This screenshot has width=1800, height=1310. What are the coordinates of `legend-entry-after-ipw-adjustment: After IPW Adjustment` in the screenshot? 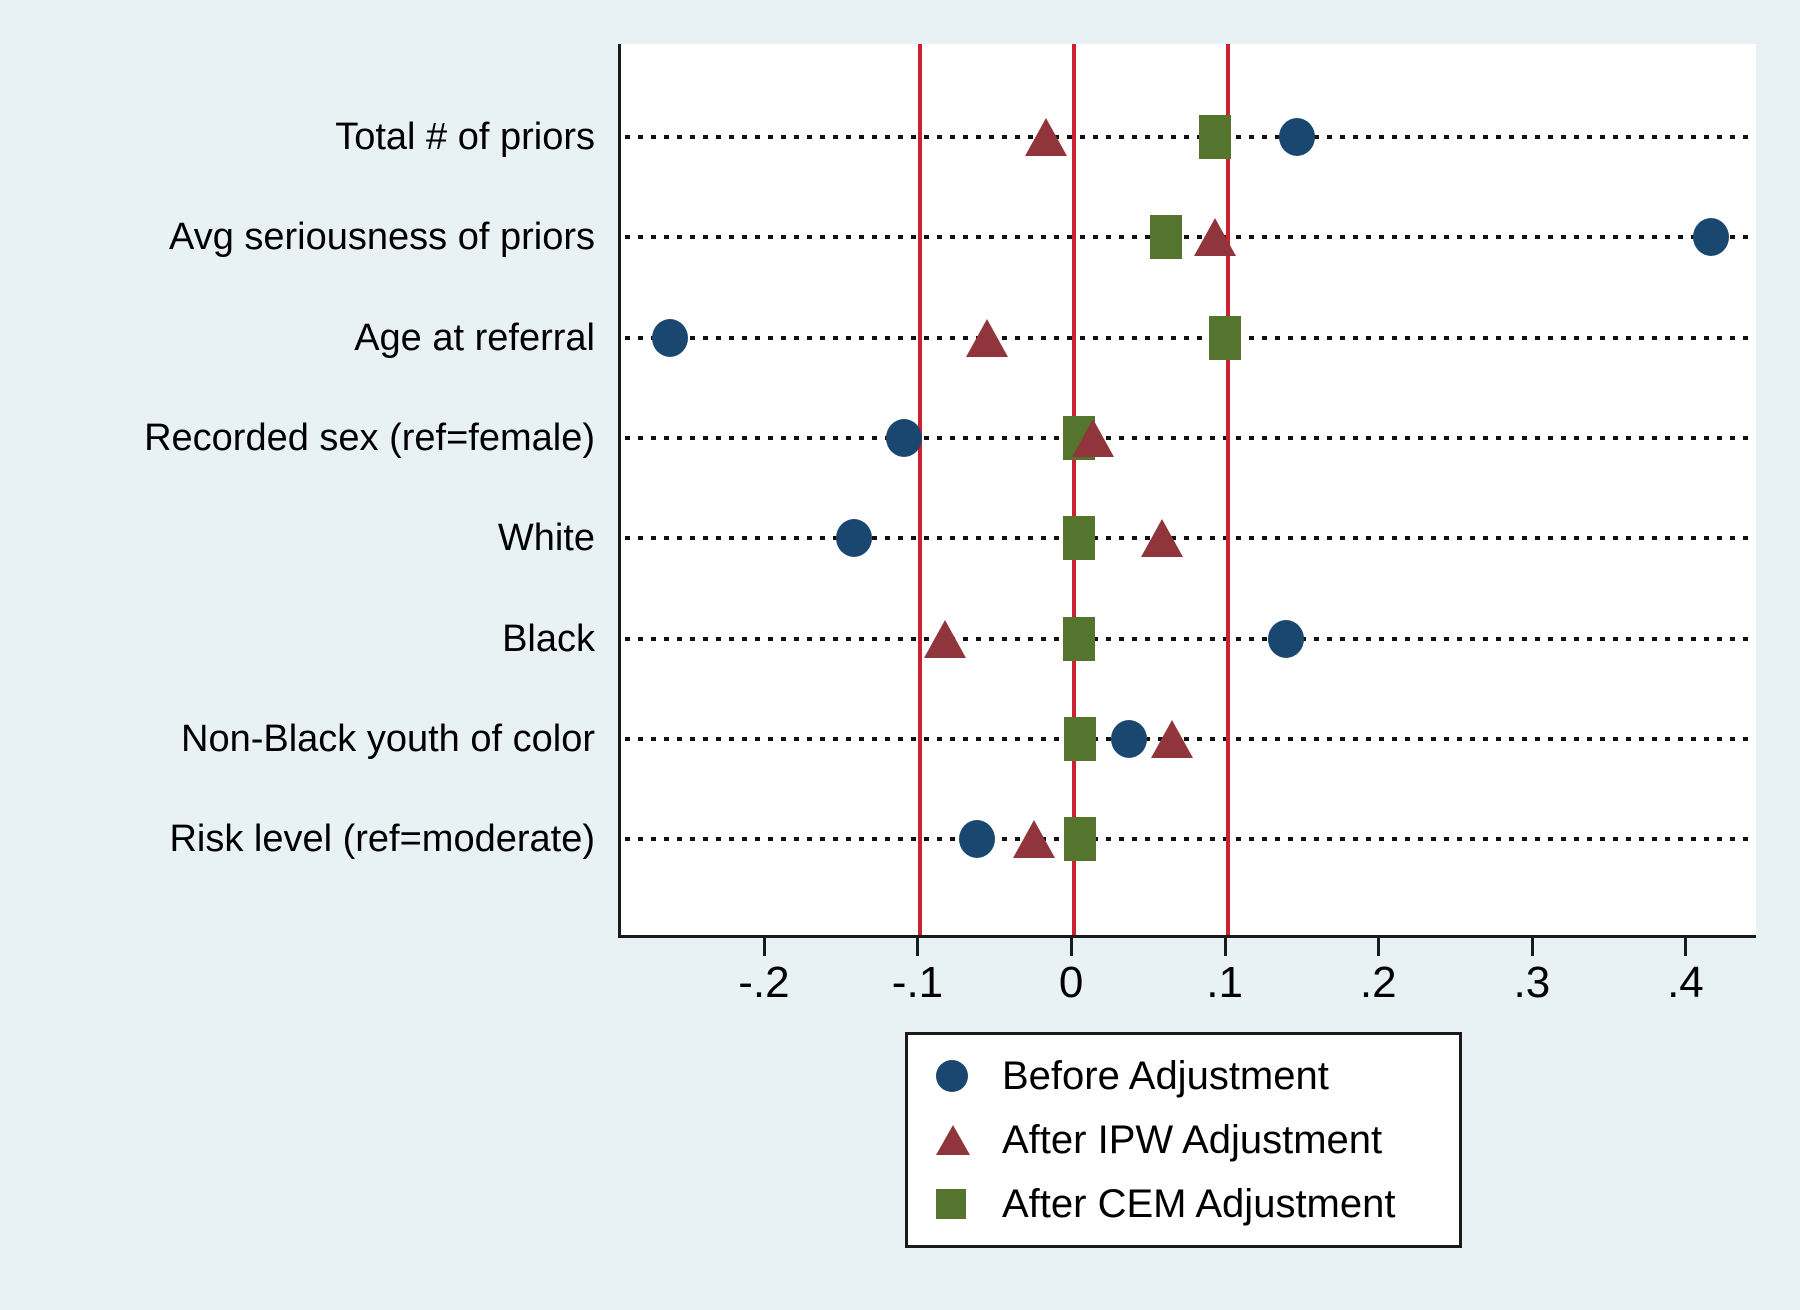 It's located at (1197, 1140).